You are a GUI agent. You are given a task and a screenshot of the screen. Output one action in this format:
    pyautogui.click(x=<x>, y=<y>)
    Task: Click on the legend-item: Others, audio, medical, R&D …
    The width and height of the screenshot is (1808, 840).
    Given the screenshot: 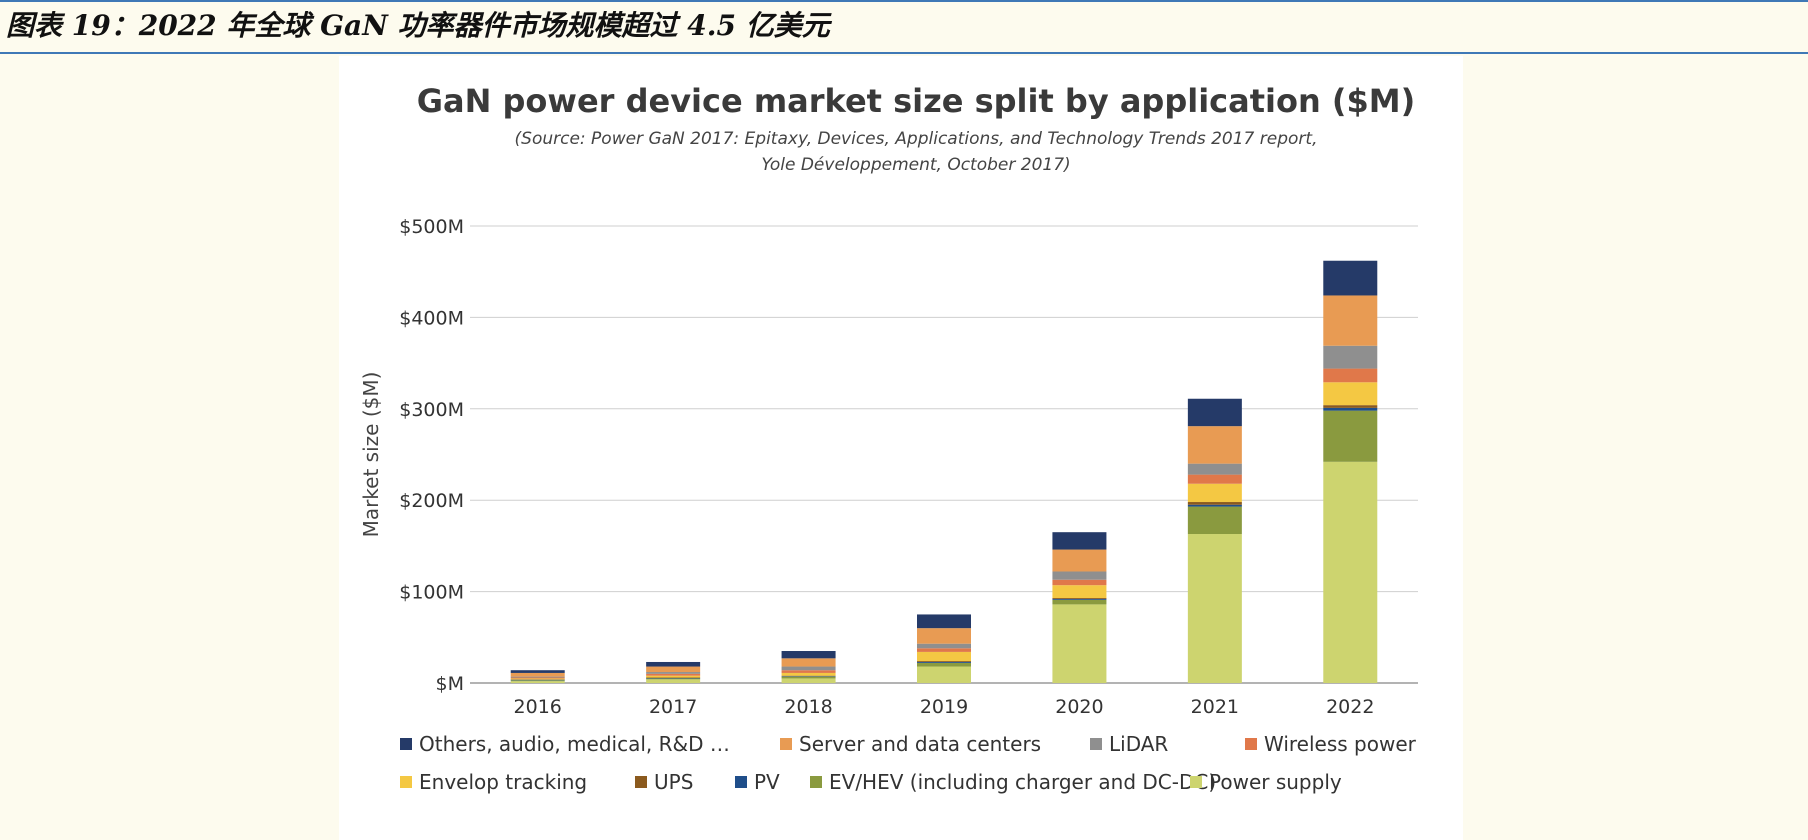 What is the action you would take?
    pyautogui.click(x=565, y=744)
    